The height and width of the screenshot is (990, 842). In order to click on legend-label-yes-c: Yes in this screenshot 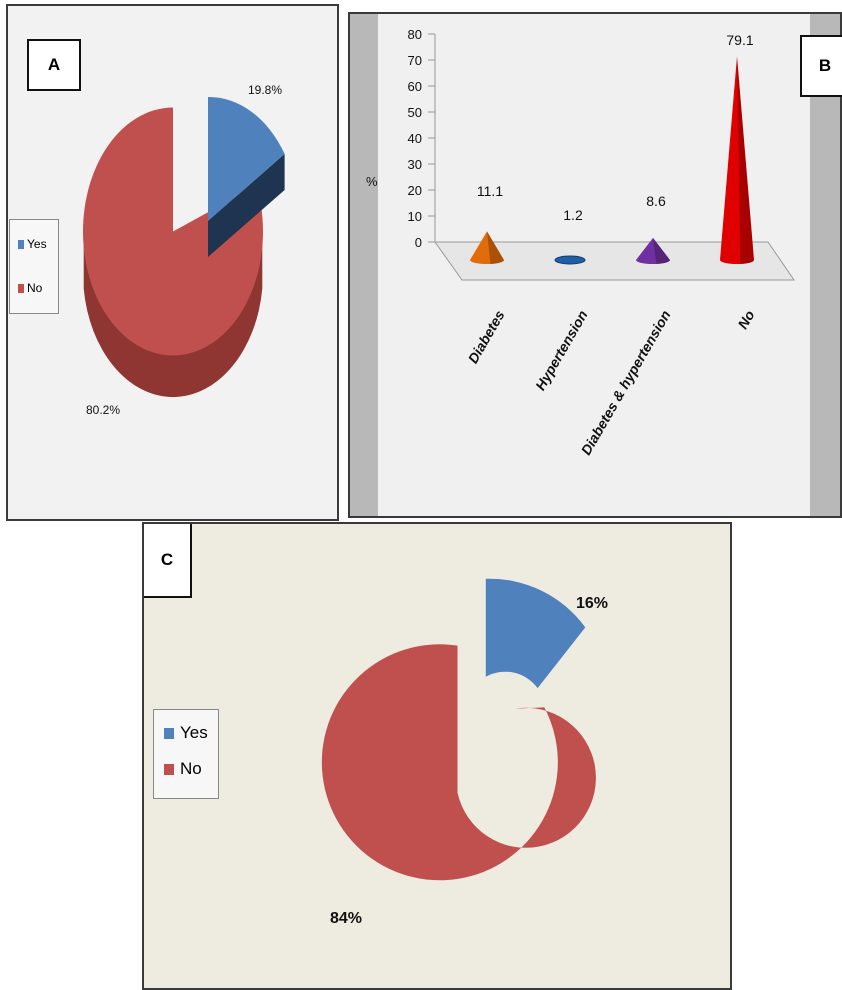, I will do `click(194, 732)`.